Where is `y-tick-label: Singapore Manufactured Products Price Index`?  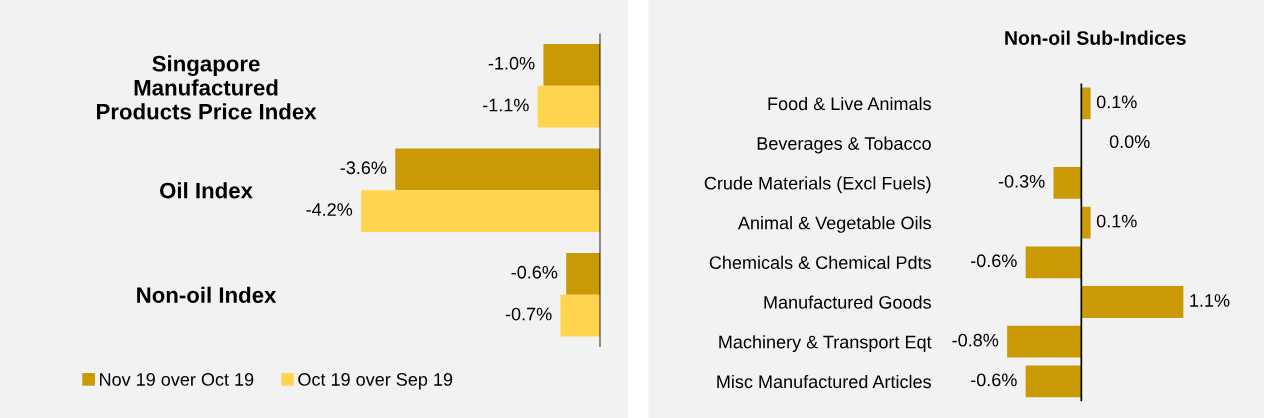
y-tick-label: Singapore Manufactured Products Price Index is located at coordinates (206, 87).